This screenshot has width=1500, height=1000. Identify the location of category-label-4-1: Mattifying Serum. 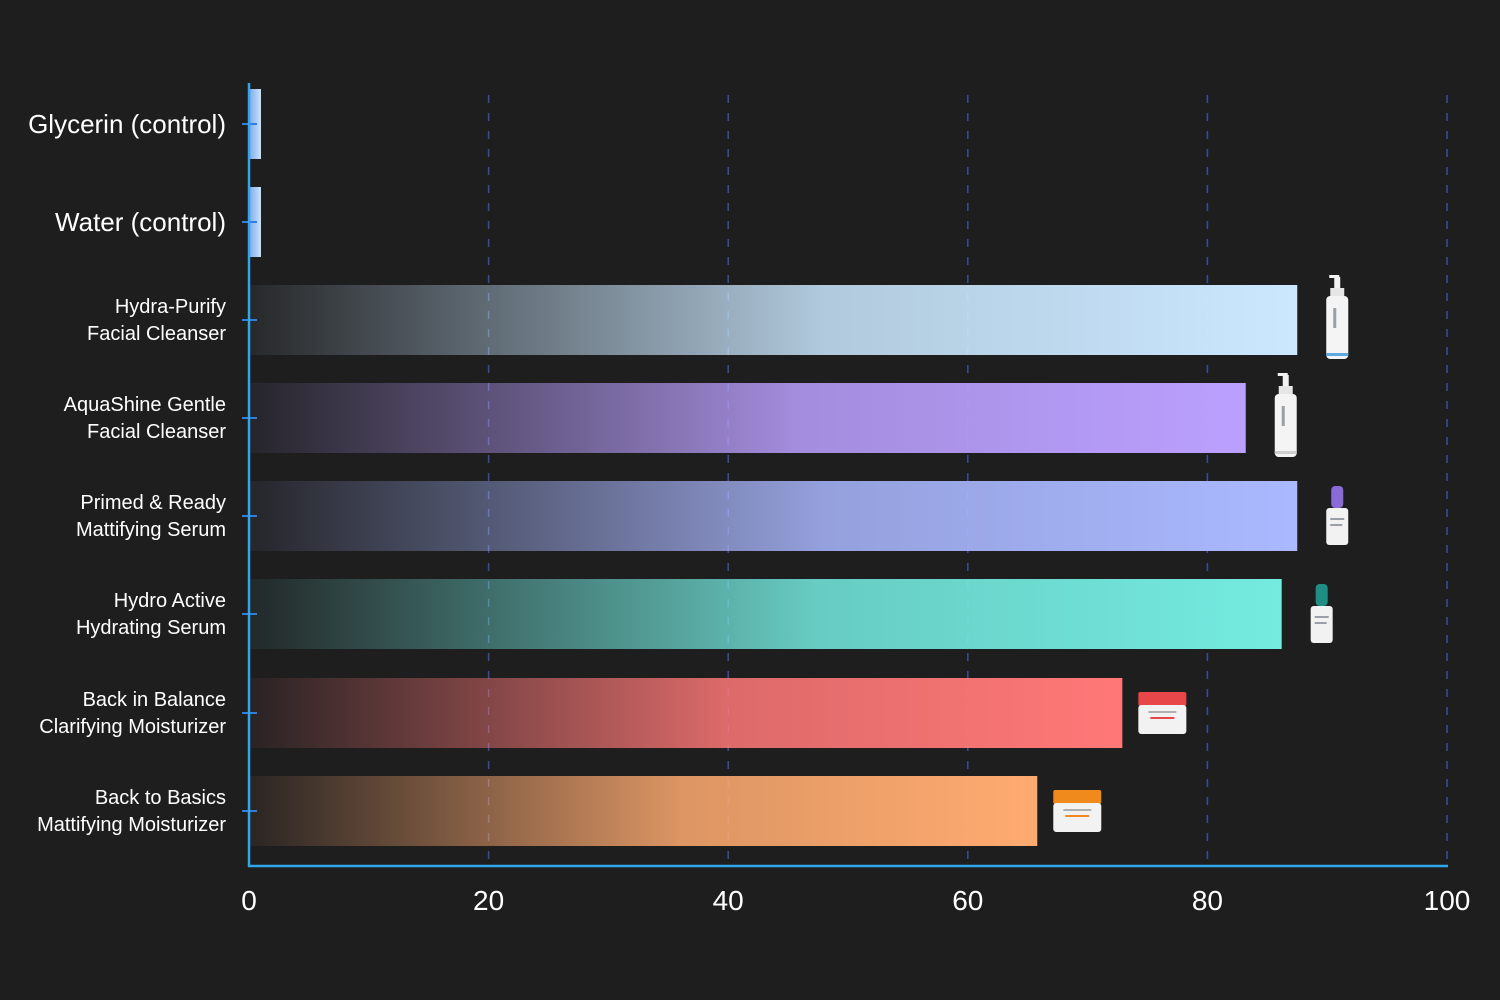
(151, 530).